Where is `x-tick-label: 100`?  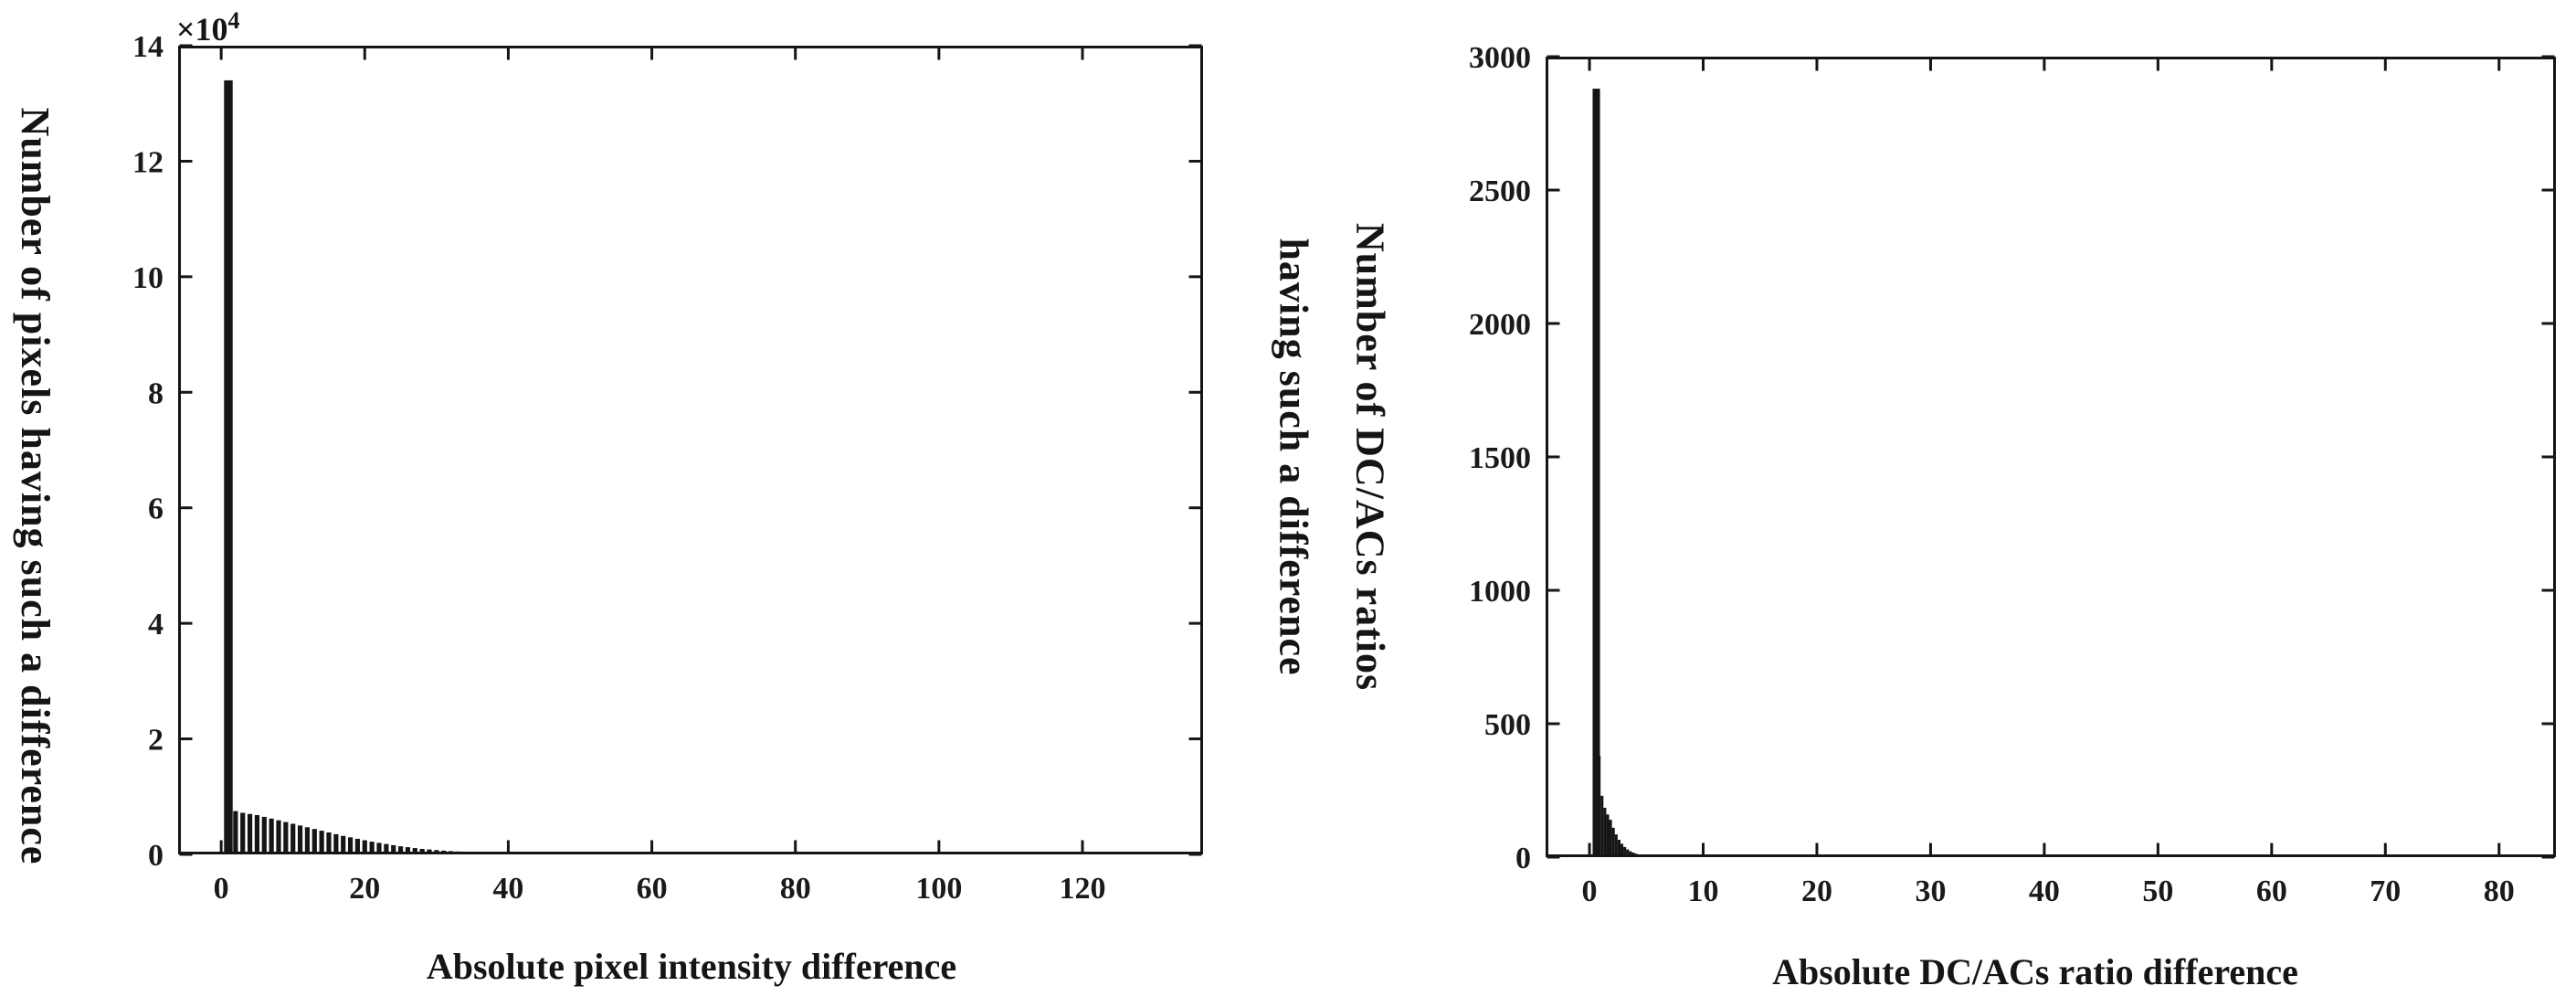 x-tick-label: 100 is located at coordinates (939, 889).